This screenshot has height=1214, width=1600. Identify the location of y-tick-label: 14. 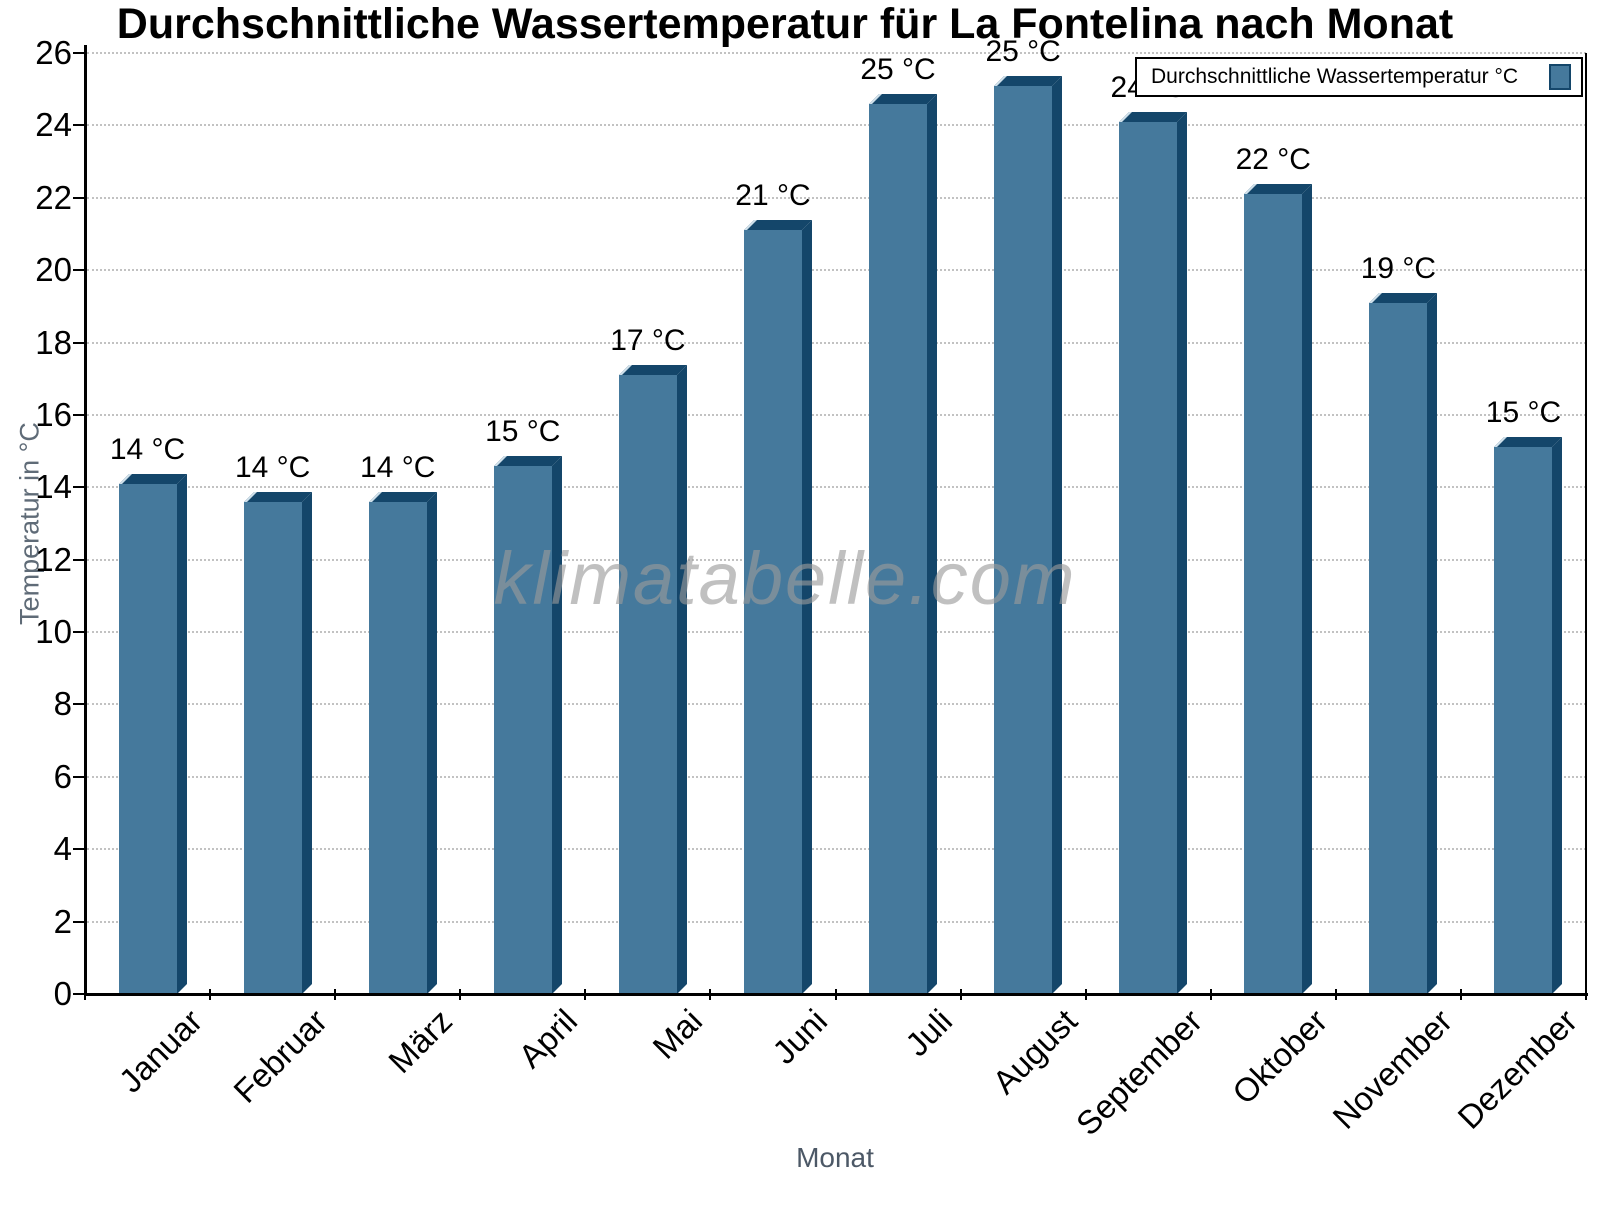
(53, 487).